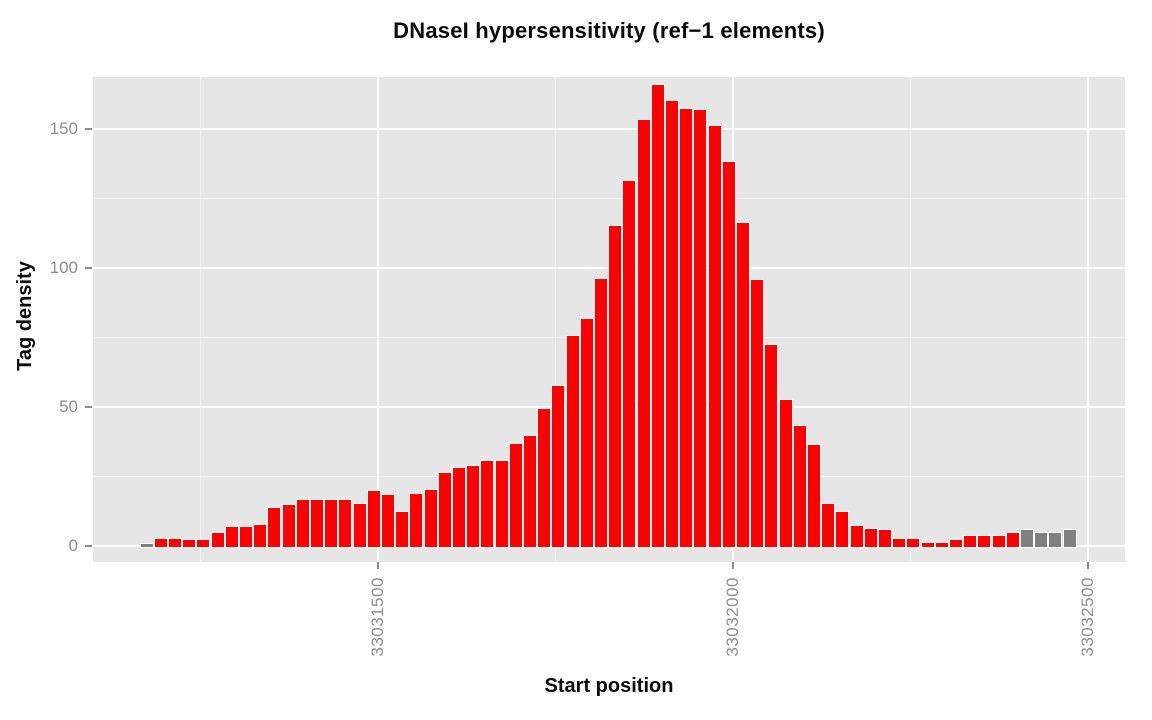  I want to click on y-tick-label: 100, so click(63, 267).